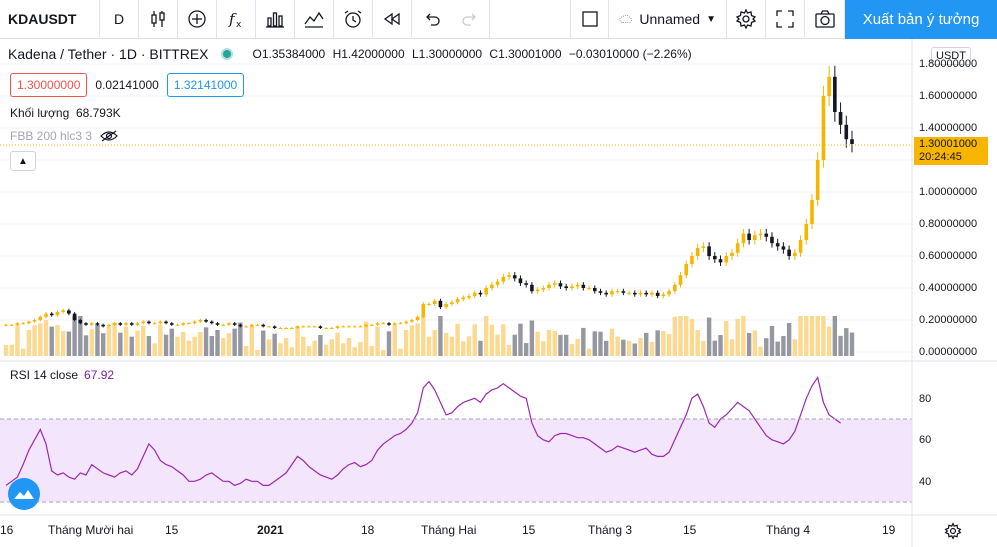  What do you see at coordinates (24, 494) in the screenshot?
I see `tradingview-logo-icon` at bounding box center [24, 494].